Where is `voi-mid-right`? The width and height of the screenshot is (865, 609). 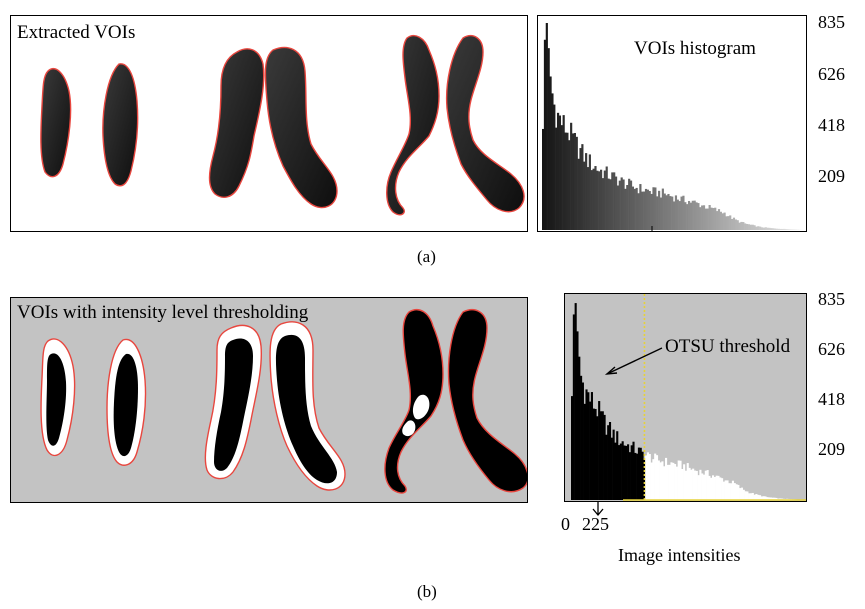
voi-mid-right is located at coordinates (301, 127).